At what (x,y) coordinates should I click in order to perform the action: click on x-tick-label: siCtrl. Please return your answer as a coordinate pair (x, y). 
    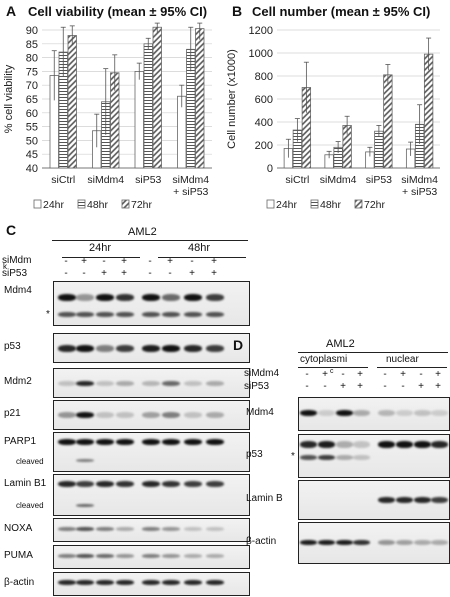
    Looking at the image, I should click on (63, 180).